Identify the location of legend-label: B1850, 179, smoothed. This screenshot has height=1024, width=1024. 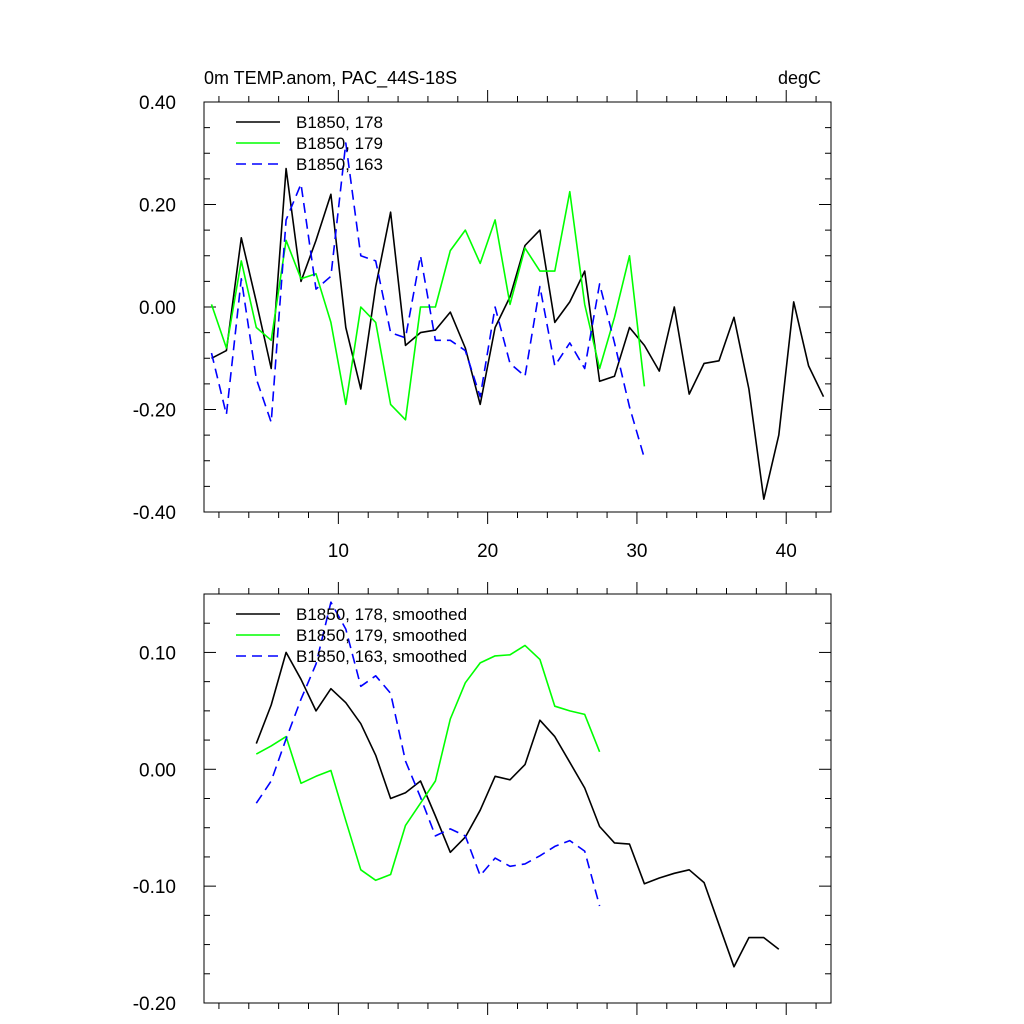
(381, 635).